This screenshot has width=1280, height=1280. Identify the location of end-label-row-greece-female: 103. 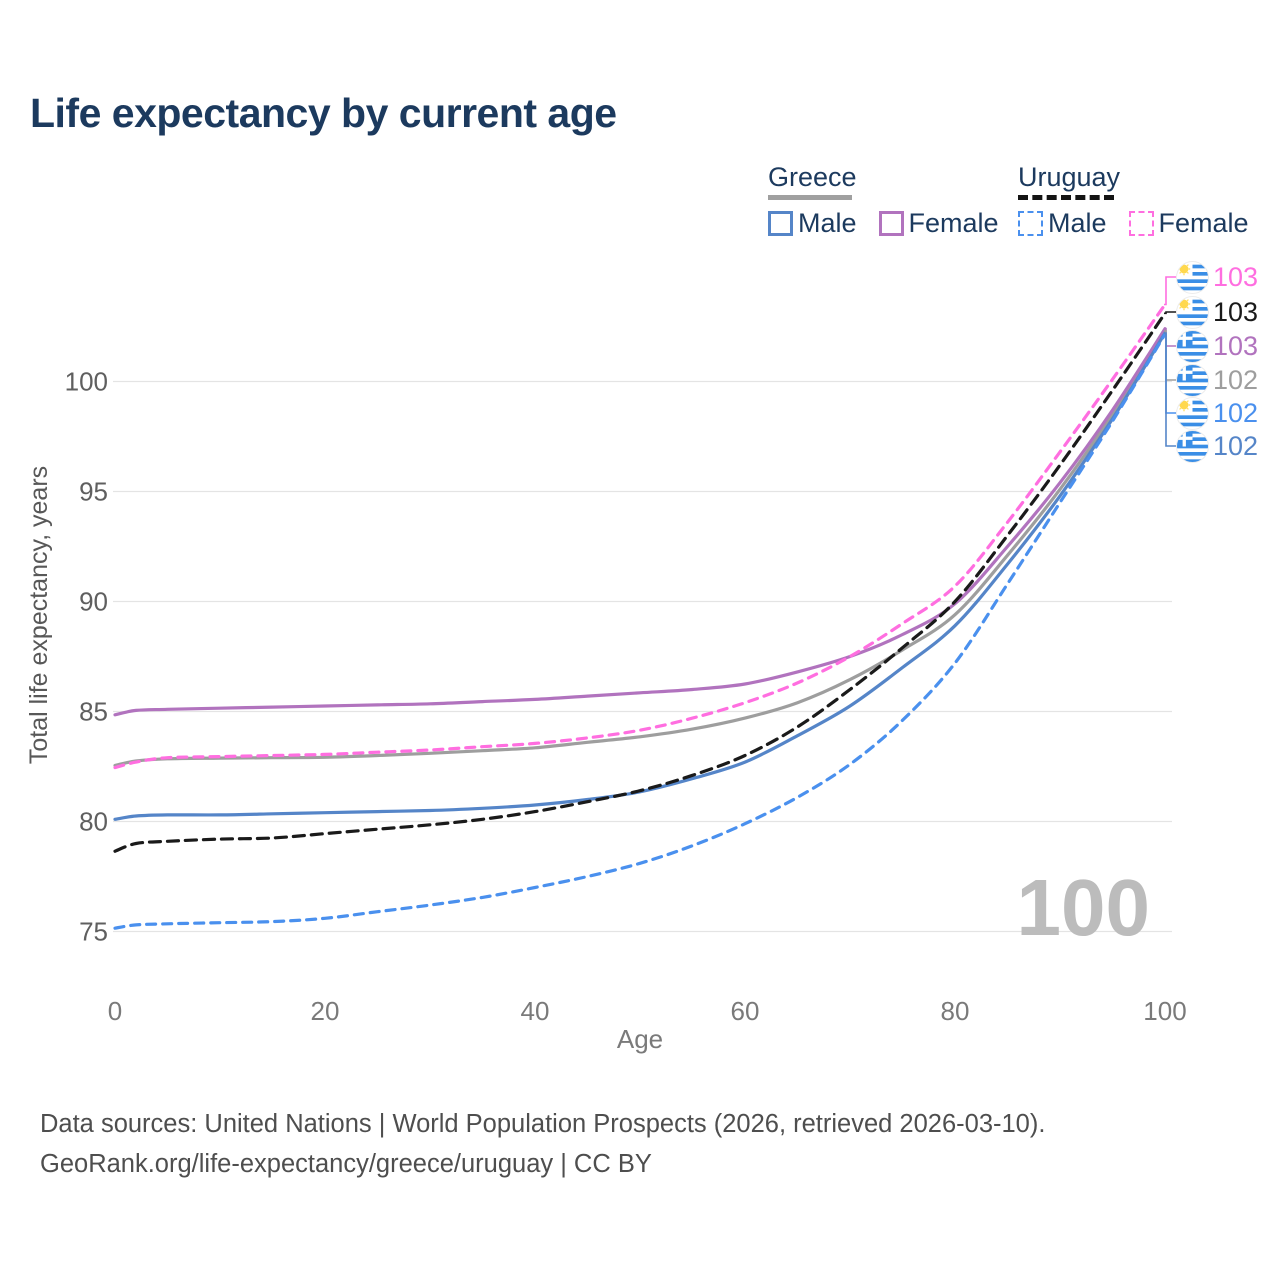
(1217, 346).